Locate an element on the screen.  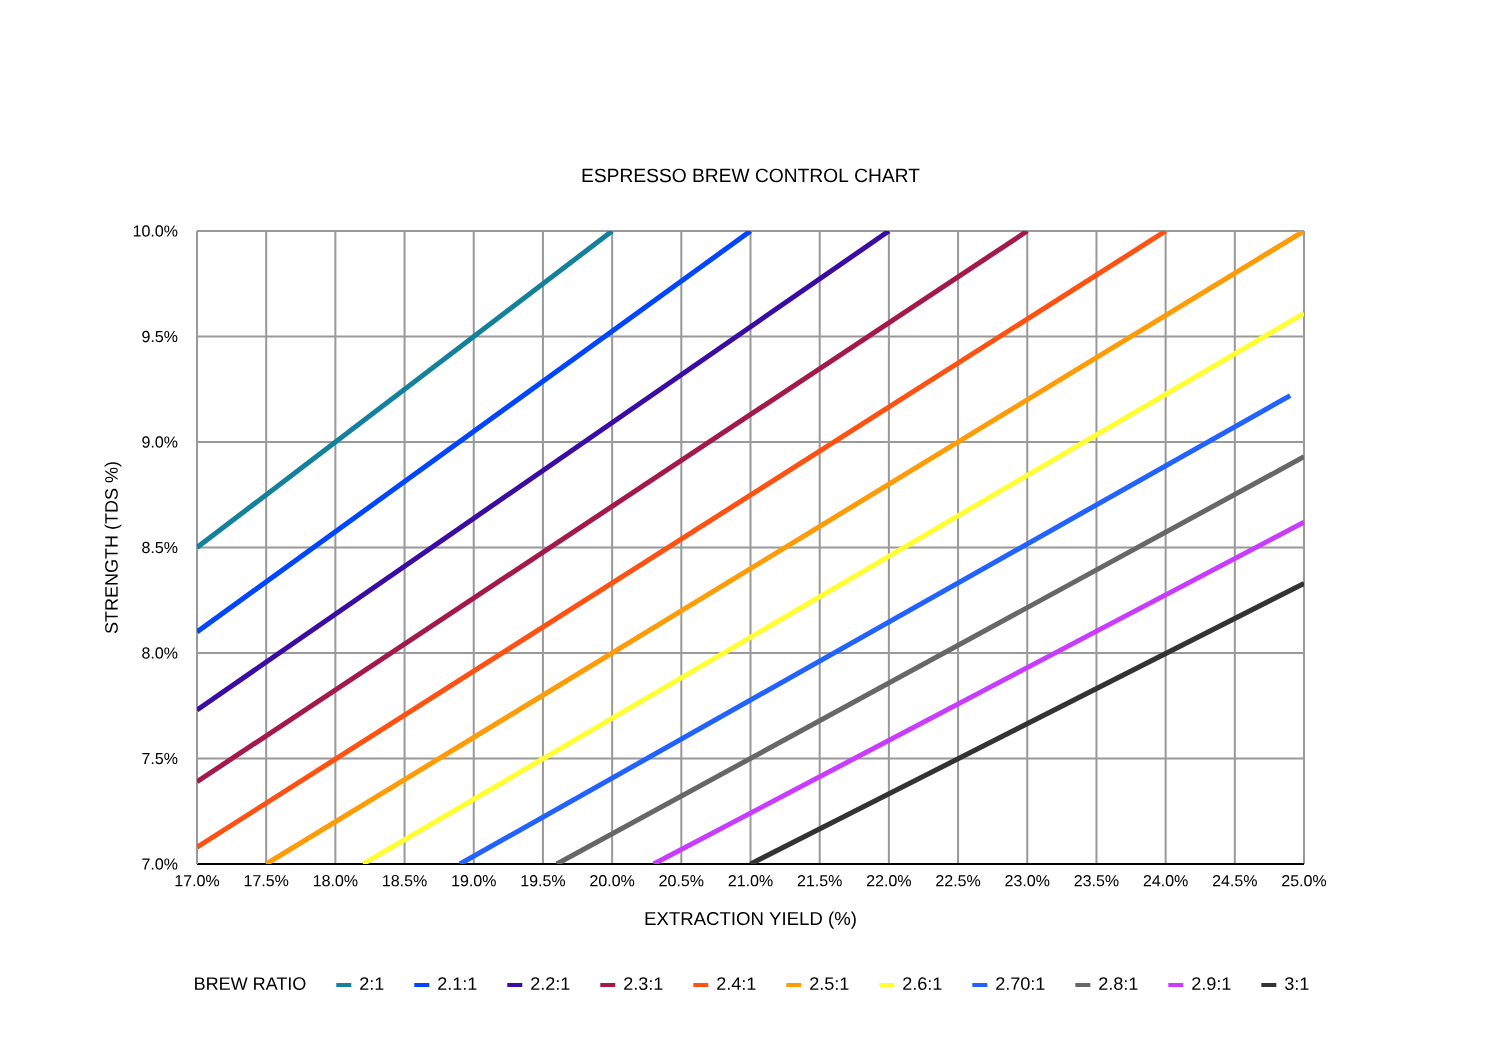
legend-label: 2.4:1 is located at coordinates (736, 983).